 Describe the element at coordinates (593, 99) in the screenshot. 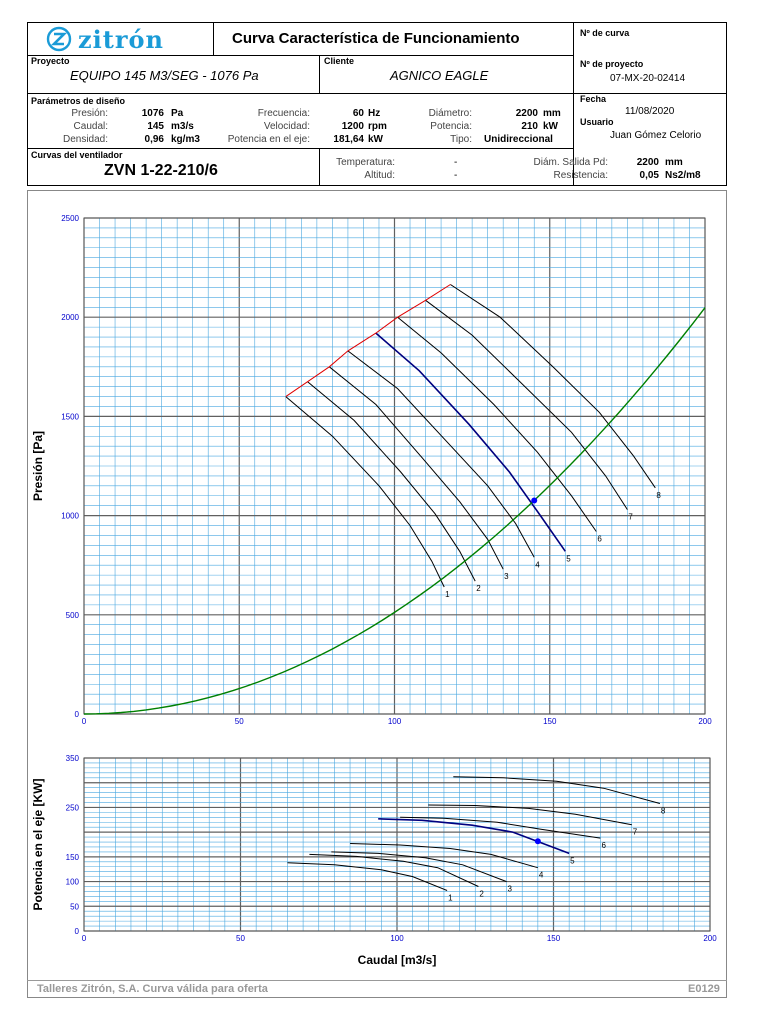

I see `date-label: Fecha` at that location.